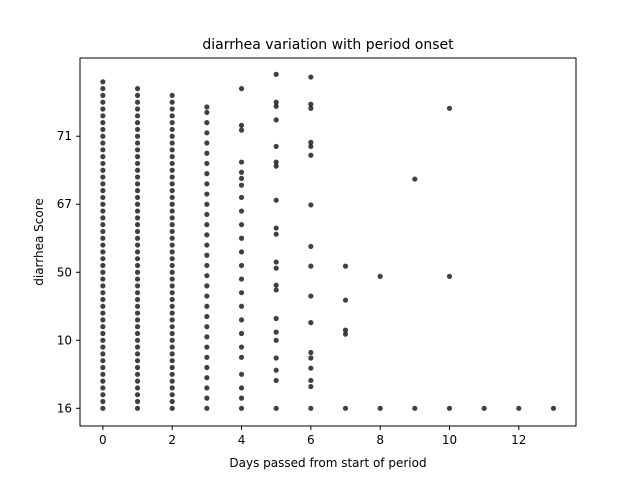  I want to click on y-tick-label: 10, so click(64, 340).